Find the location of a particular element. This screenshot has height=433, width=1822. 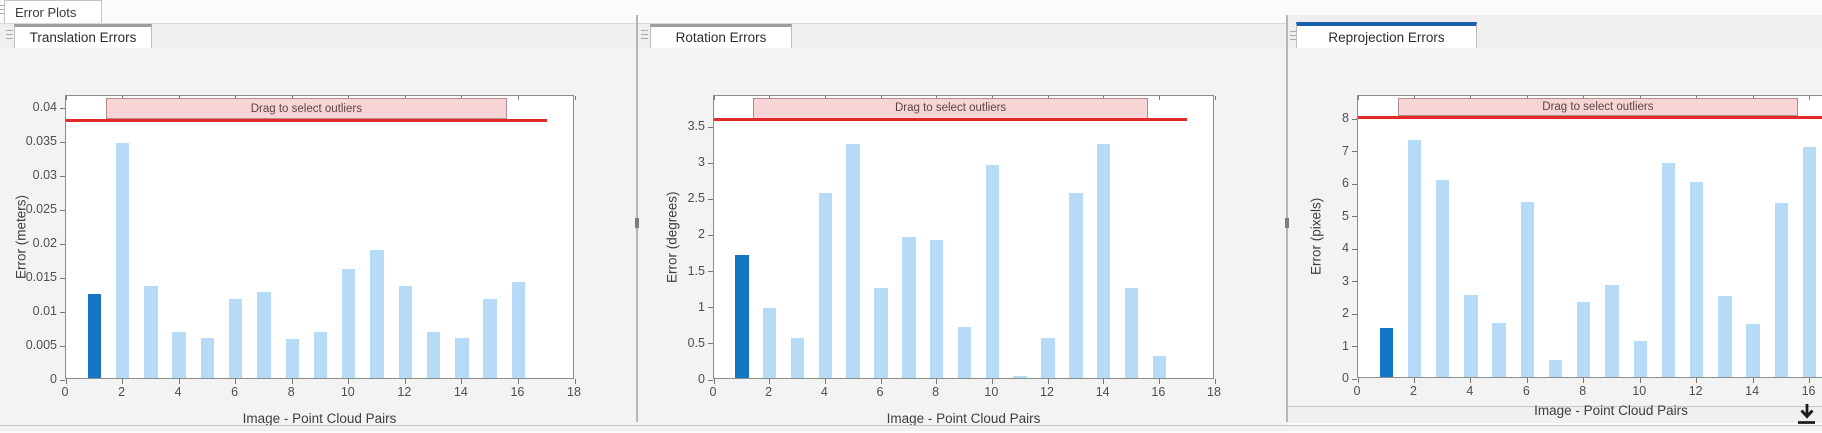

horizontal-scrollbar is located at coordinates (1554, 414).